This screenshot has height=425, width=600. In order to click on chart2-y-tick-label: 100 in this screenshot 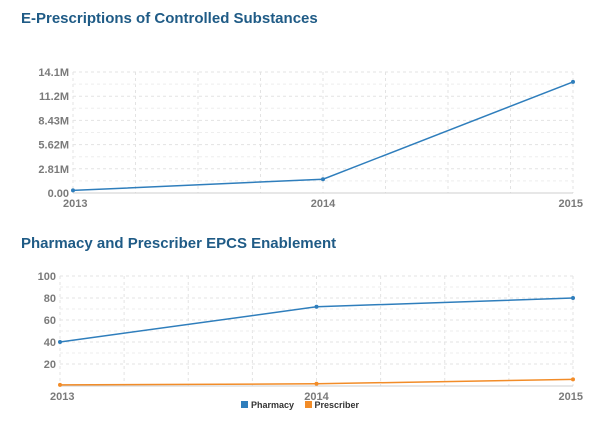, I will do `click(47, 277)`.